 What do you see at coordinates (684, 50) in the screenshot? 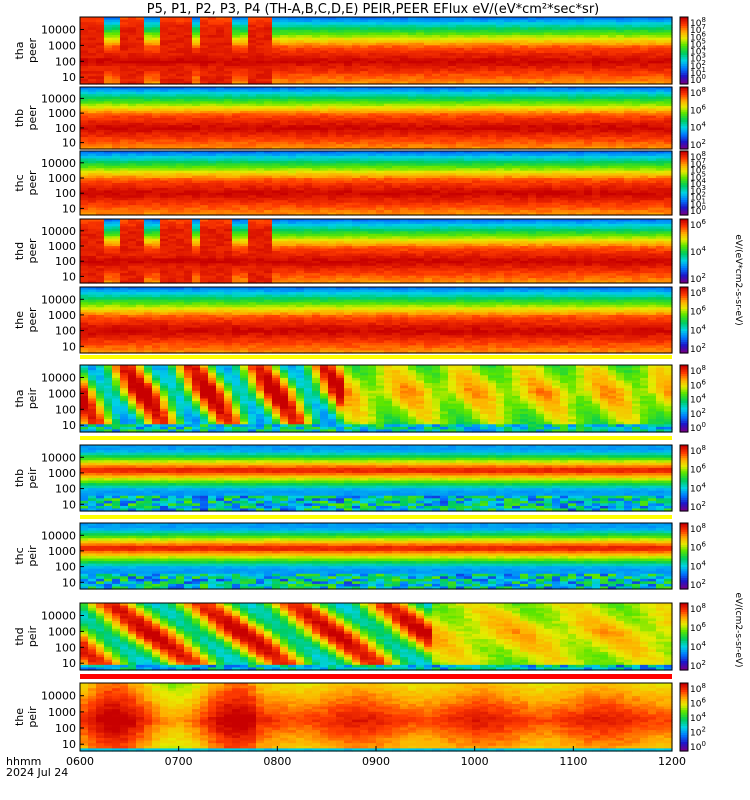
I see `colorbar-swatch` at bounding box center [684, 50].